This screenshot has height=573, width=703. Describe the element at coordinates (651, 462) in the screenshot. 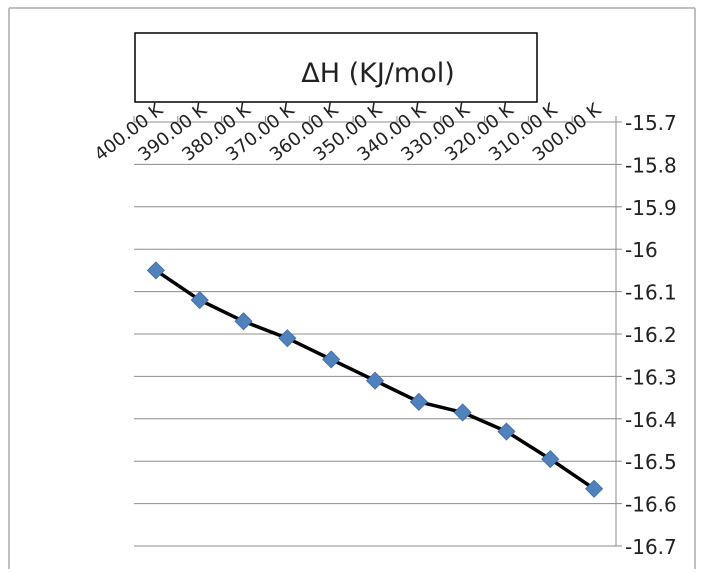

I see `y-tick-label: -16.5` at that location.